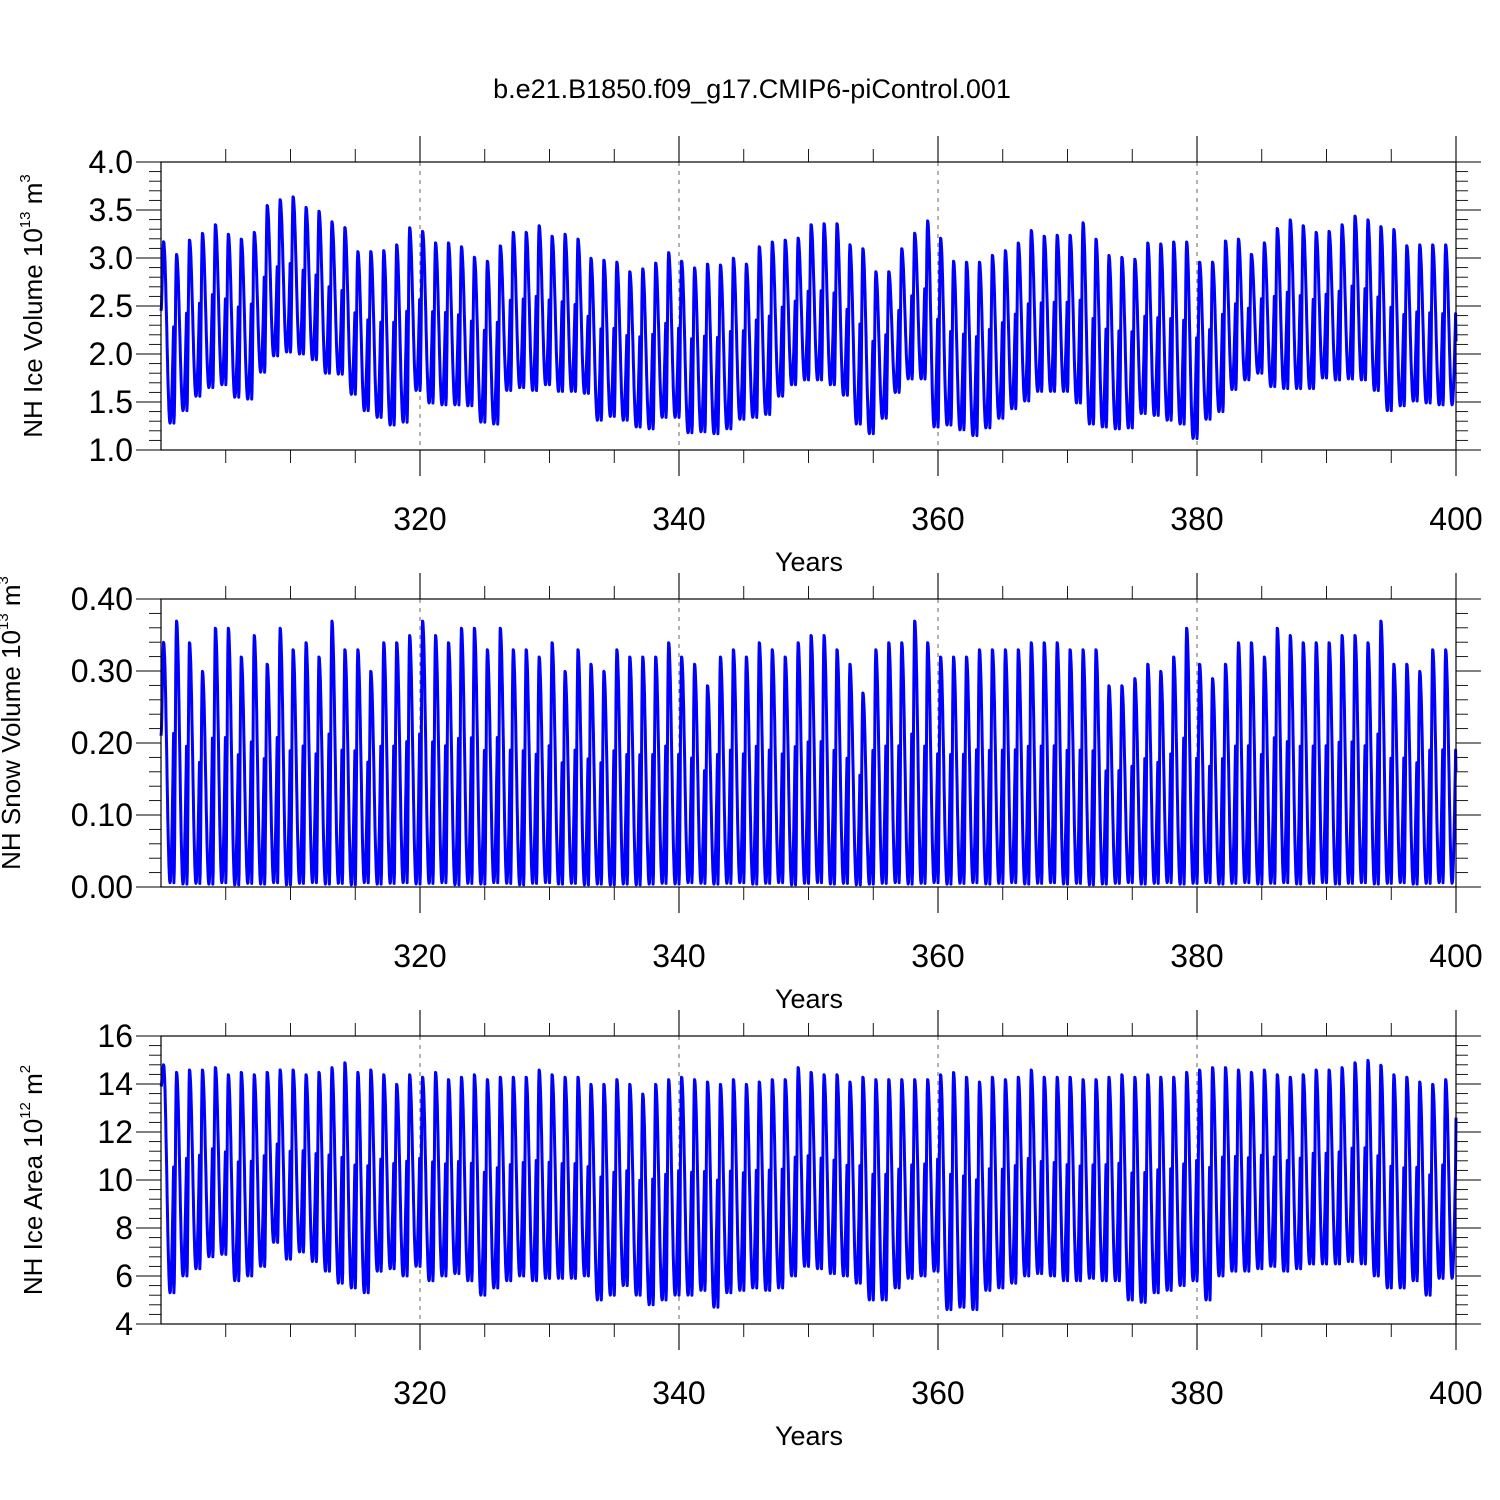  What do you see at coordinates (111, 258) in the screenshot?
I see `y-tick-label: 3.0` at bounding box center [111, 258].